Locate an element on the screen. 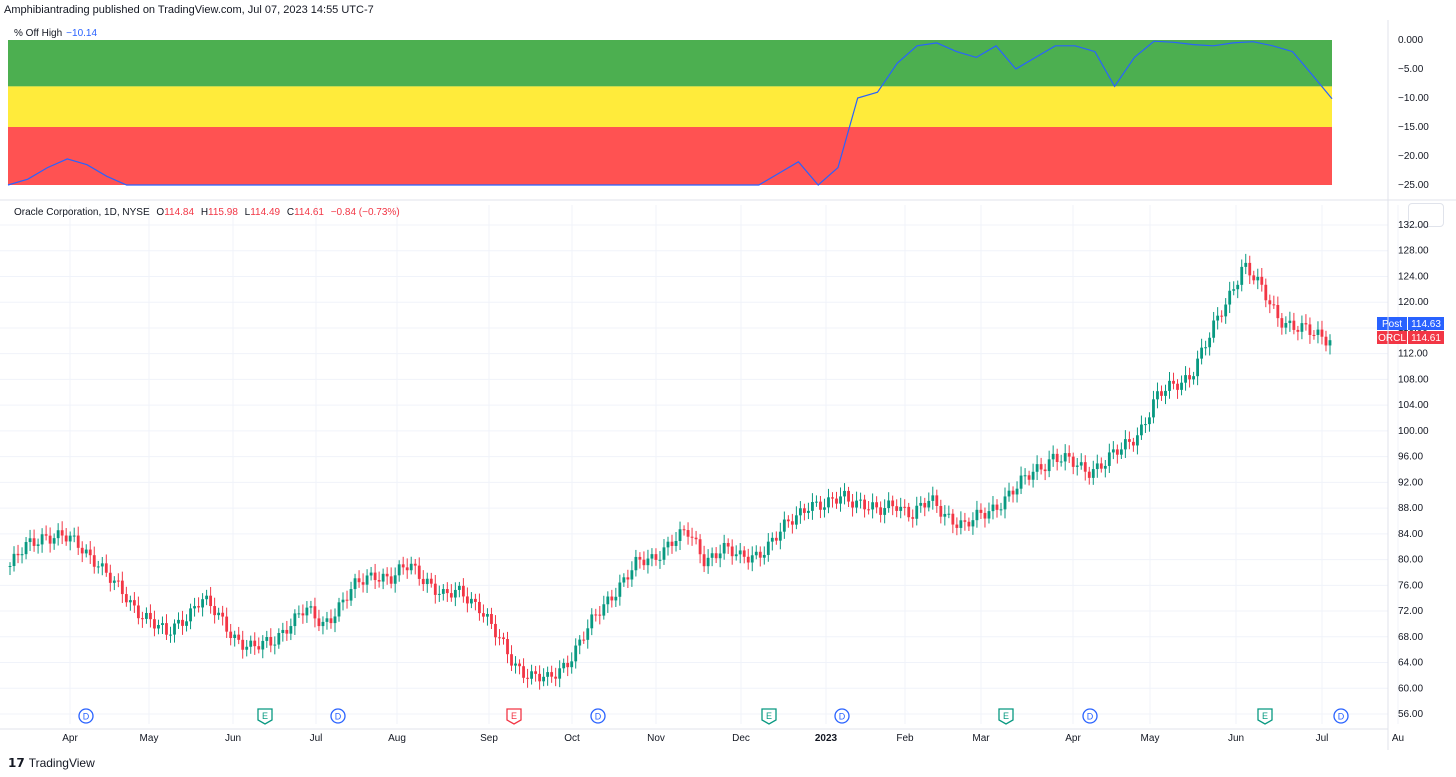 This screenshot has width=1456, height=777. indicator-legend: % Off High −10.14 is located at coordinates (55, 33).